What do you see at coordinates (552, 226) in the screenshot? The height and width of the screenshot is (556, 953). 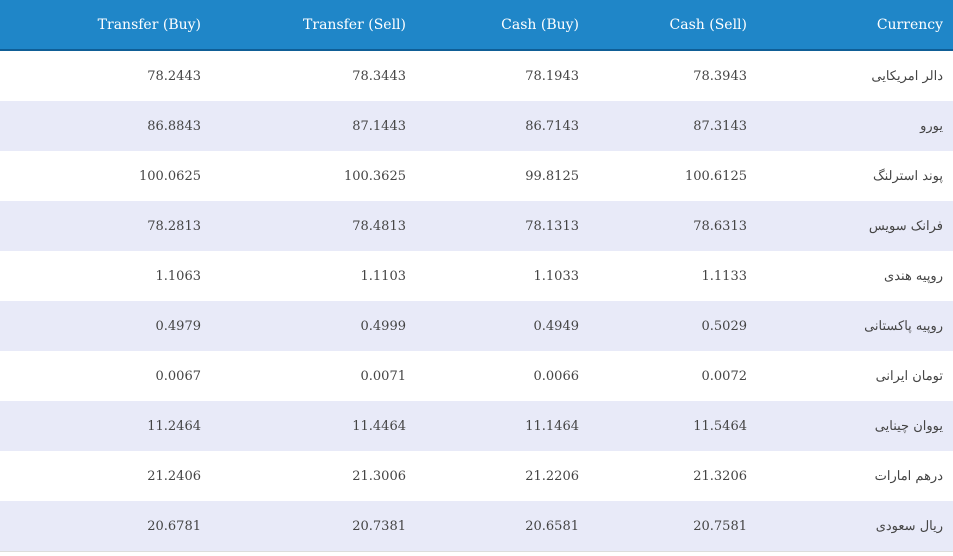 I see `cell-cash-buy: 78.1313` at bounding box center [552, 226].